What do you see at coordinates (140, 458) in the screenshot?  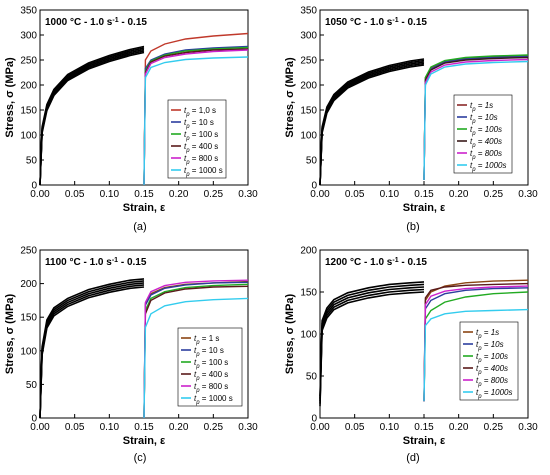 I see `panel-label: (c)` at bounding box center [140, 458].